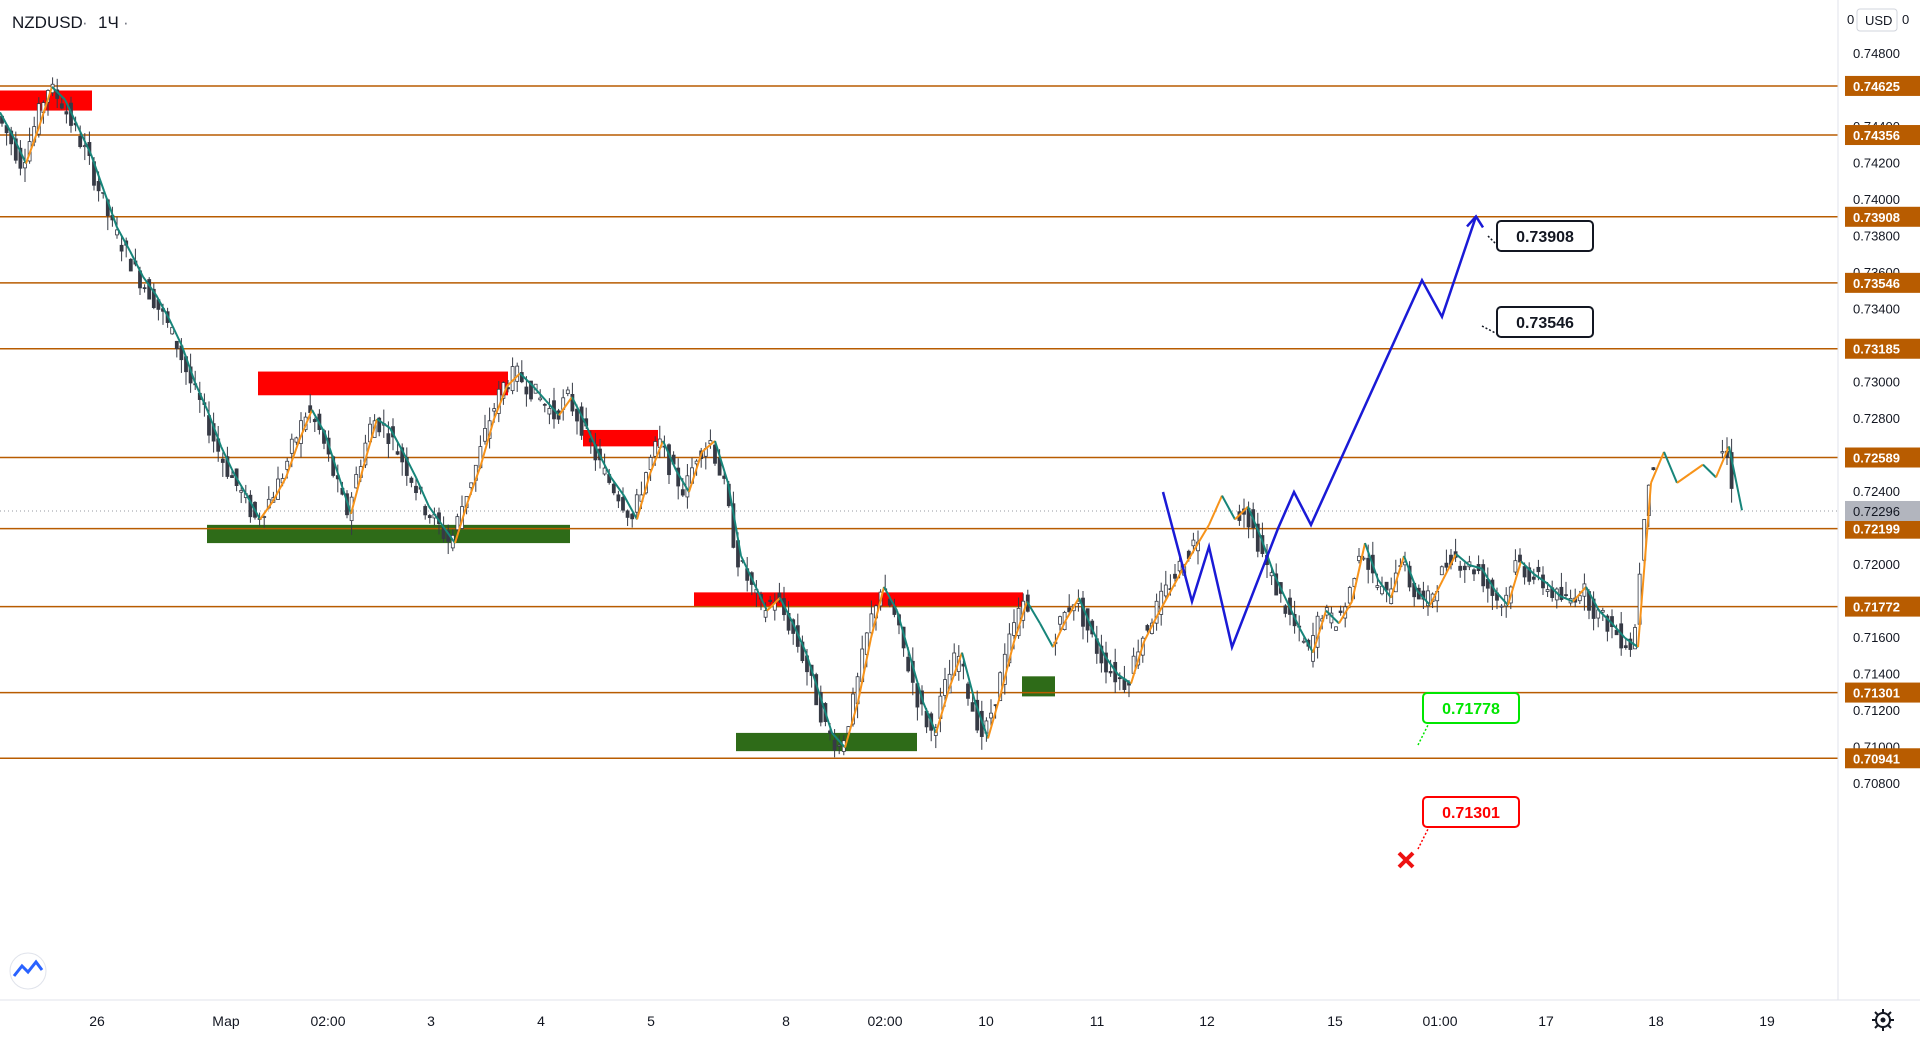 Image resolution: width=1920 pixels, height=1038 pixels. I want to click on time-axis: 26 Мар 02:00 3 4 5 8 02:00 10 11 12 15 01:00 17 18 19, so click(932, 1021).